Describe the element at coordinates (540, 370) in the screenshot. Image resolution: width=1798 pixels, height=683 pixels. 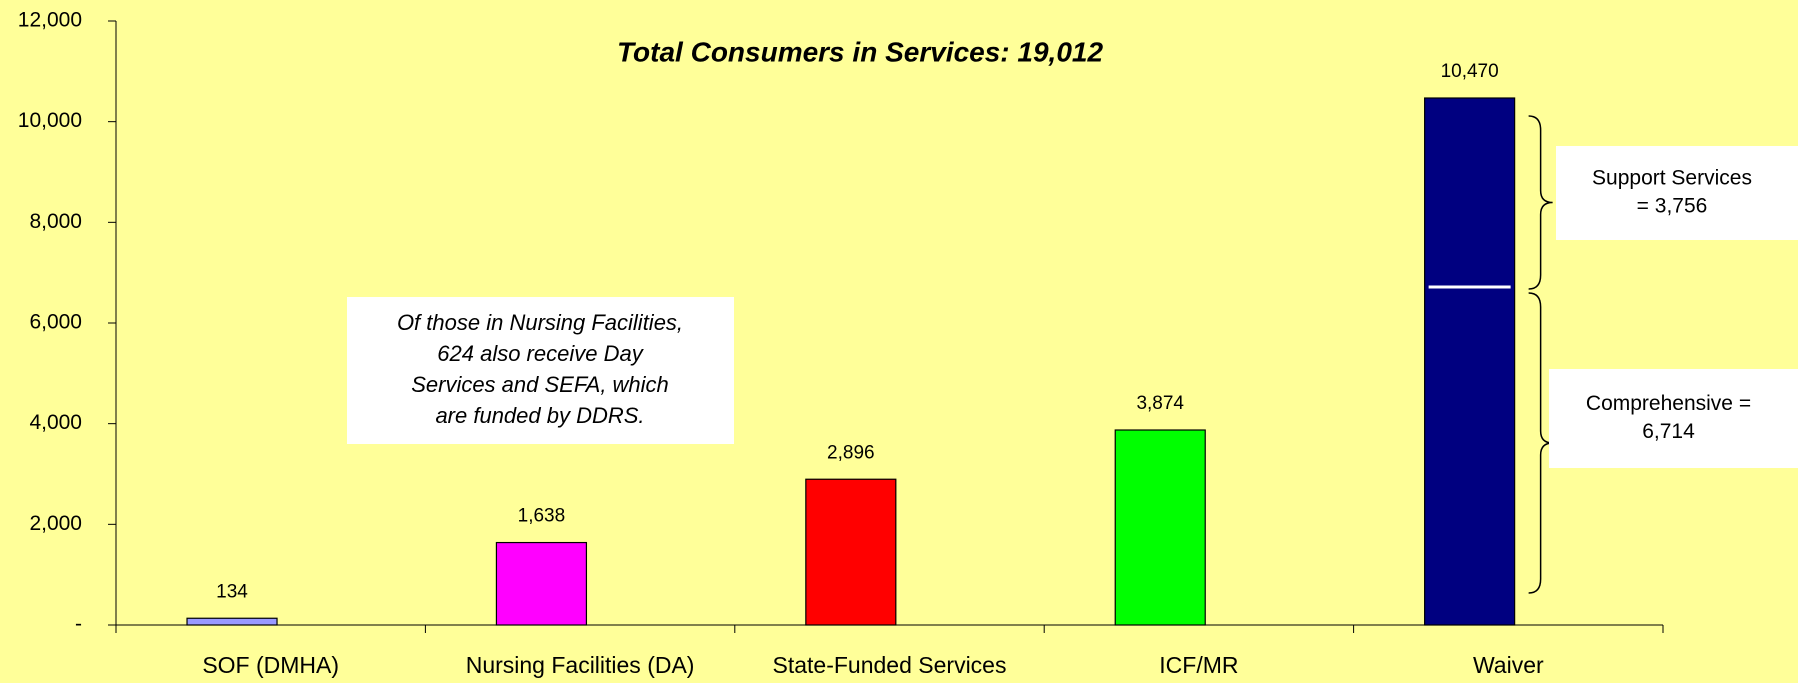
I see `note-box` at that location.